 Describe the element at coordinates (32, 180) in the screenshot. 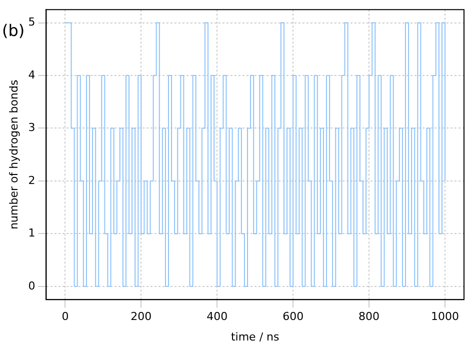

I see `y-tick-label: 2` at that location.